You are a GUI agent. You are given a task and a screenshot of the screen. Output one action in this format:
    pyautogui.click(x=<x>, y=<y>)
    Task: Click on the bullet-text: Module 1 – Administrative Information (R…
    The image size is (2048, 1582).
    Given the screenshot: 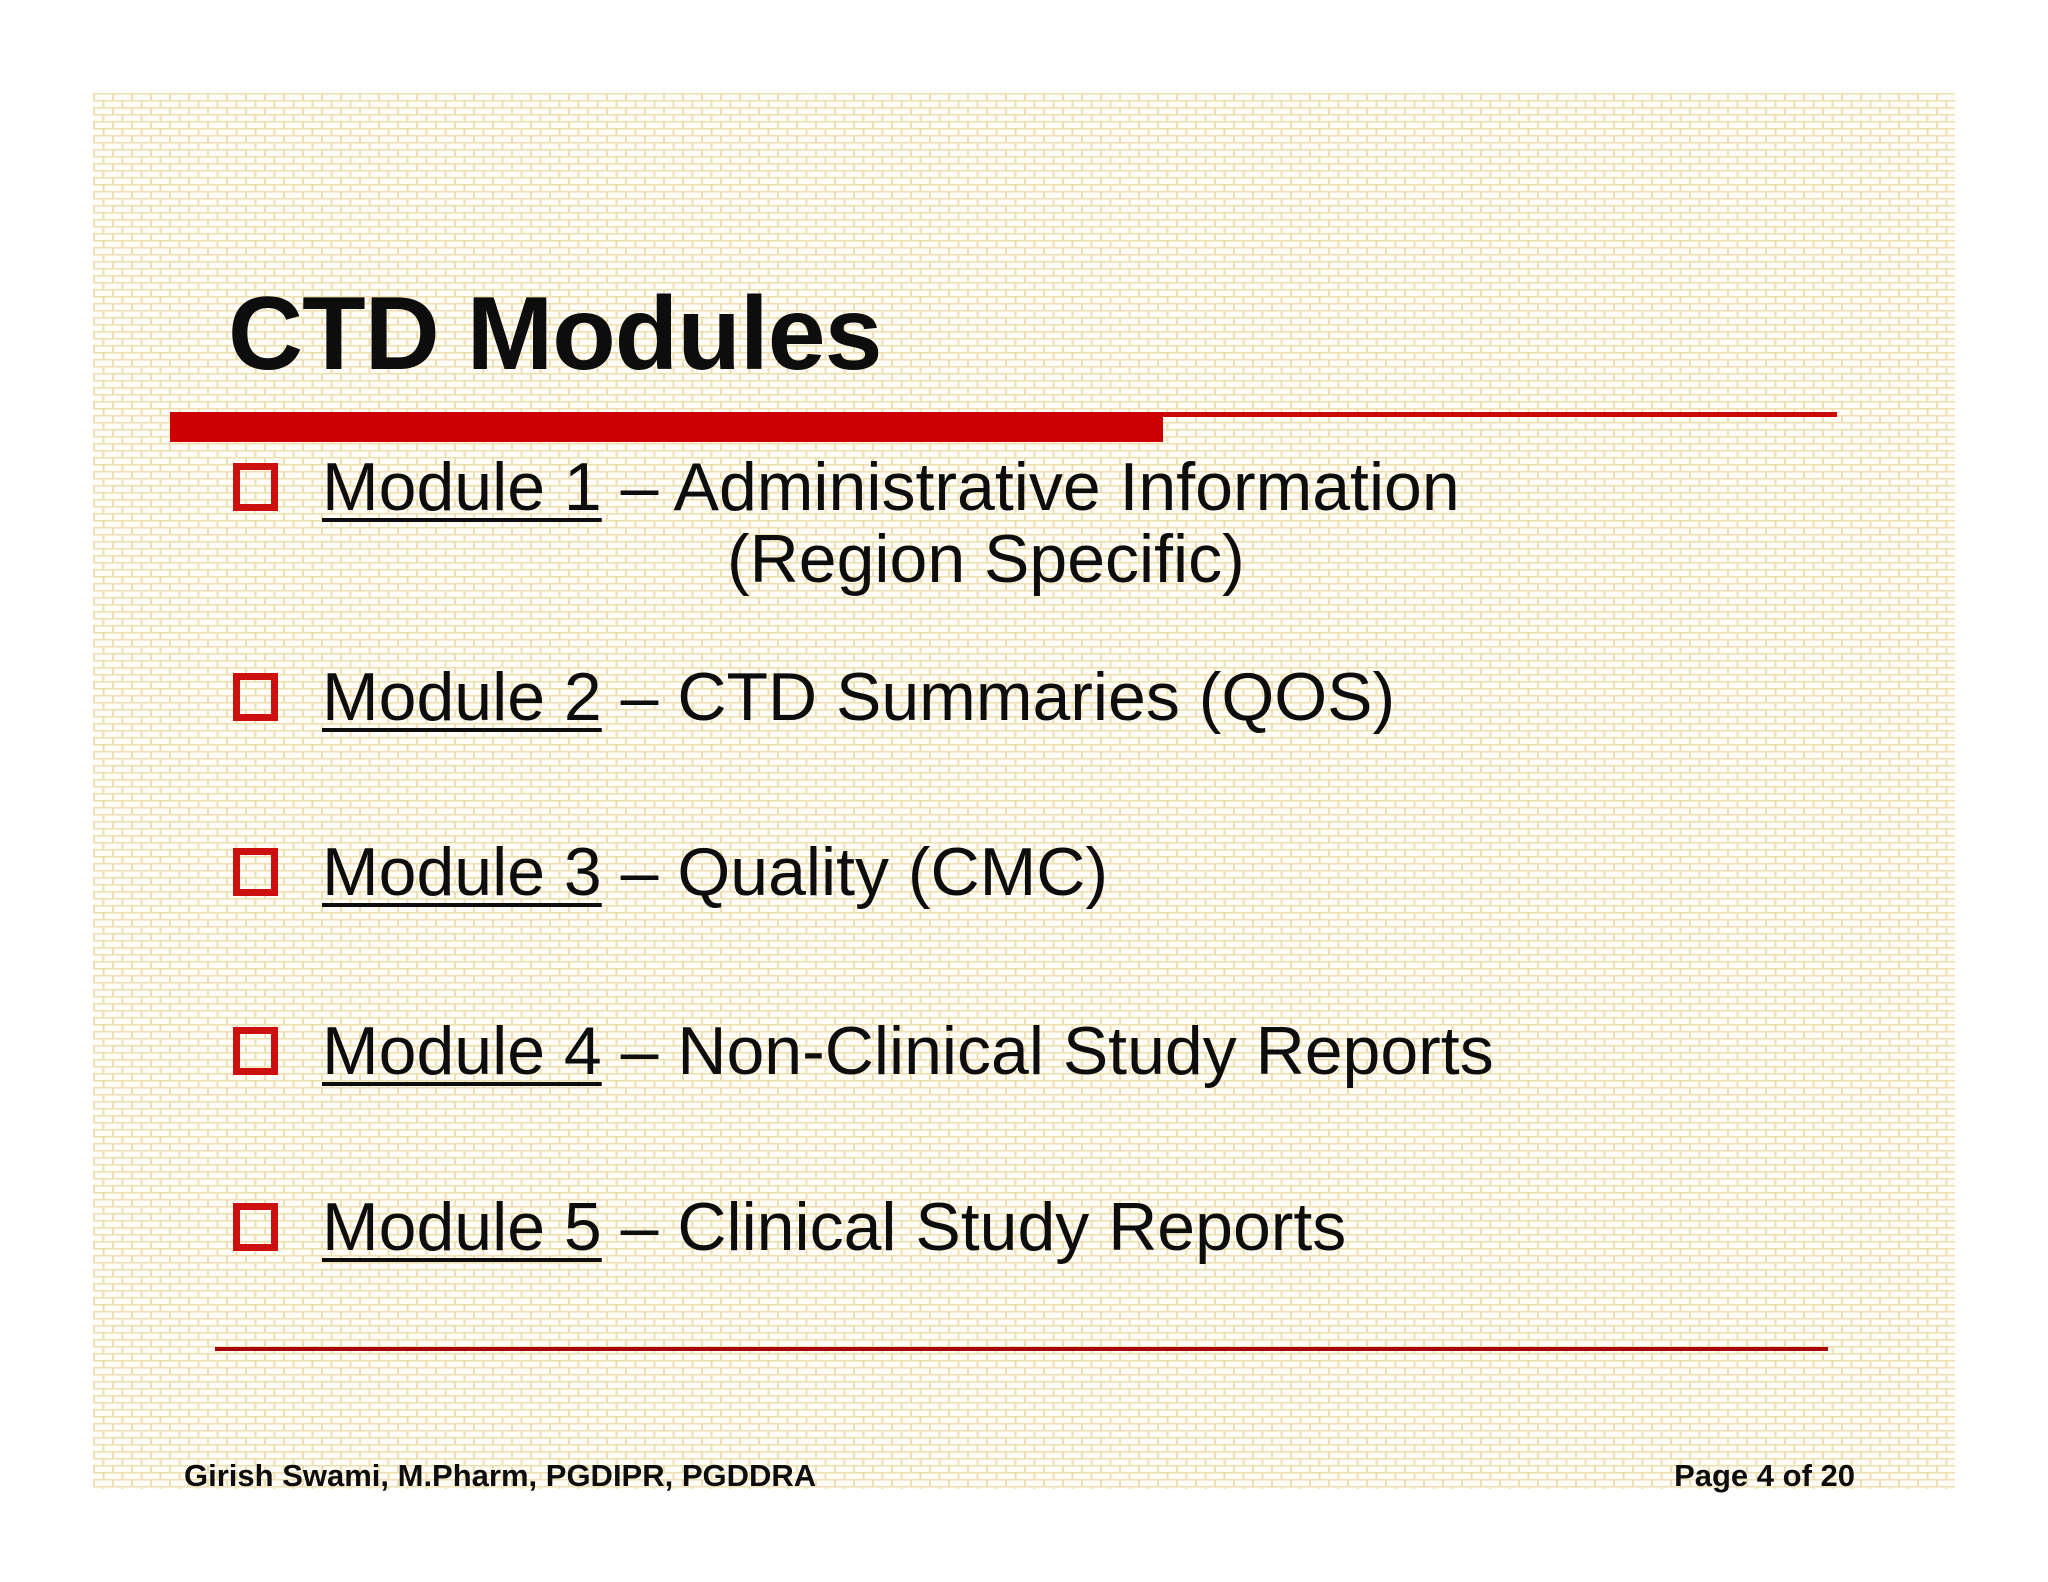 What is the action you would take?
    pyautogui.click(x=891, y=523)
    